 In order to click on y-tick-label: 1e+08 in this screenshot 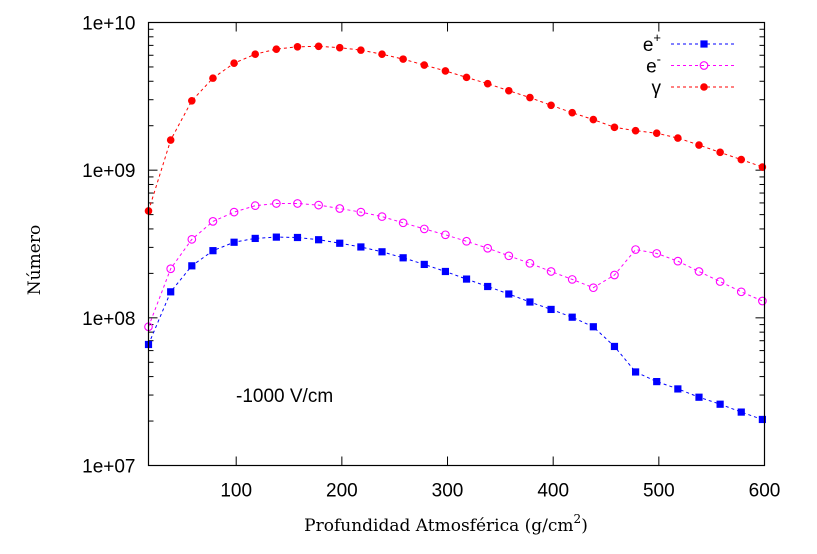, I will do `click(108, 319)`.